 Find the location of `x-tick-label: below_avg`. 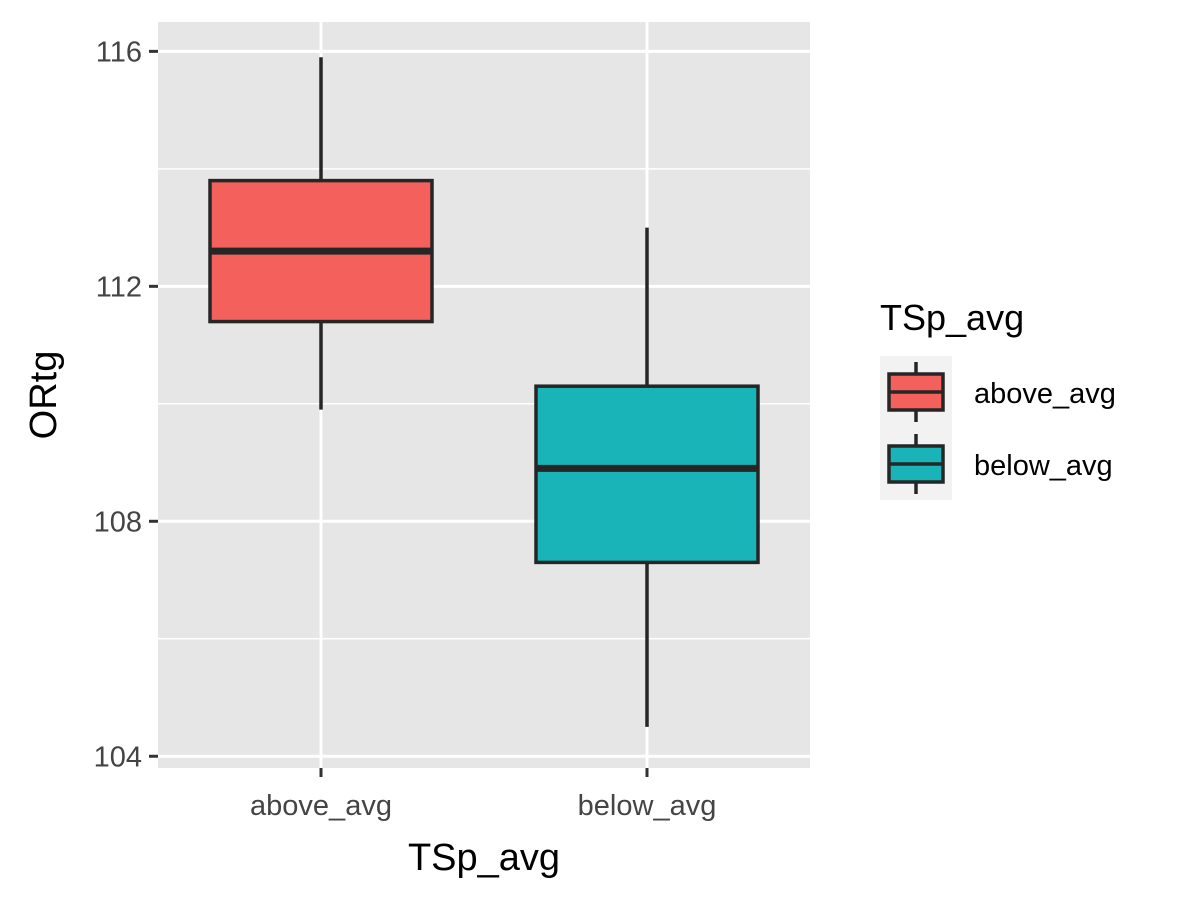

x-tick-label: below_avg is located at coordinates (647, 806).